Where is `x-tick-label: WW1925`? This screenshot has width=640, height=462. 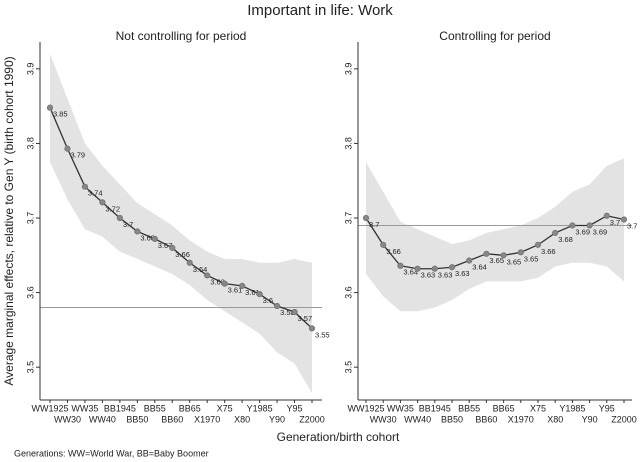 x-tick-label: WW1925 is located at coordinates (49, 408).